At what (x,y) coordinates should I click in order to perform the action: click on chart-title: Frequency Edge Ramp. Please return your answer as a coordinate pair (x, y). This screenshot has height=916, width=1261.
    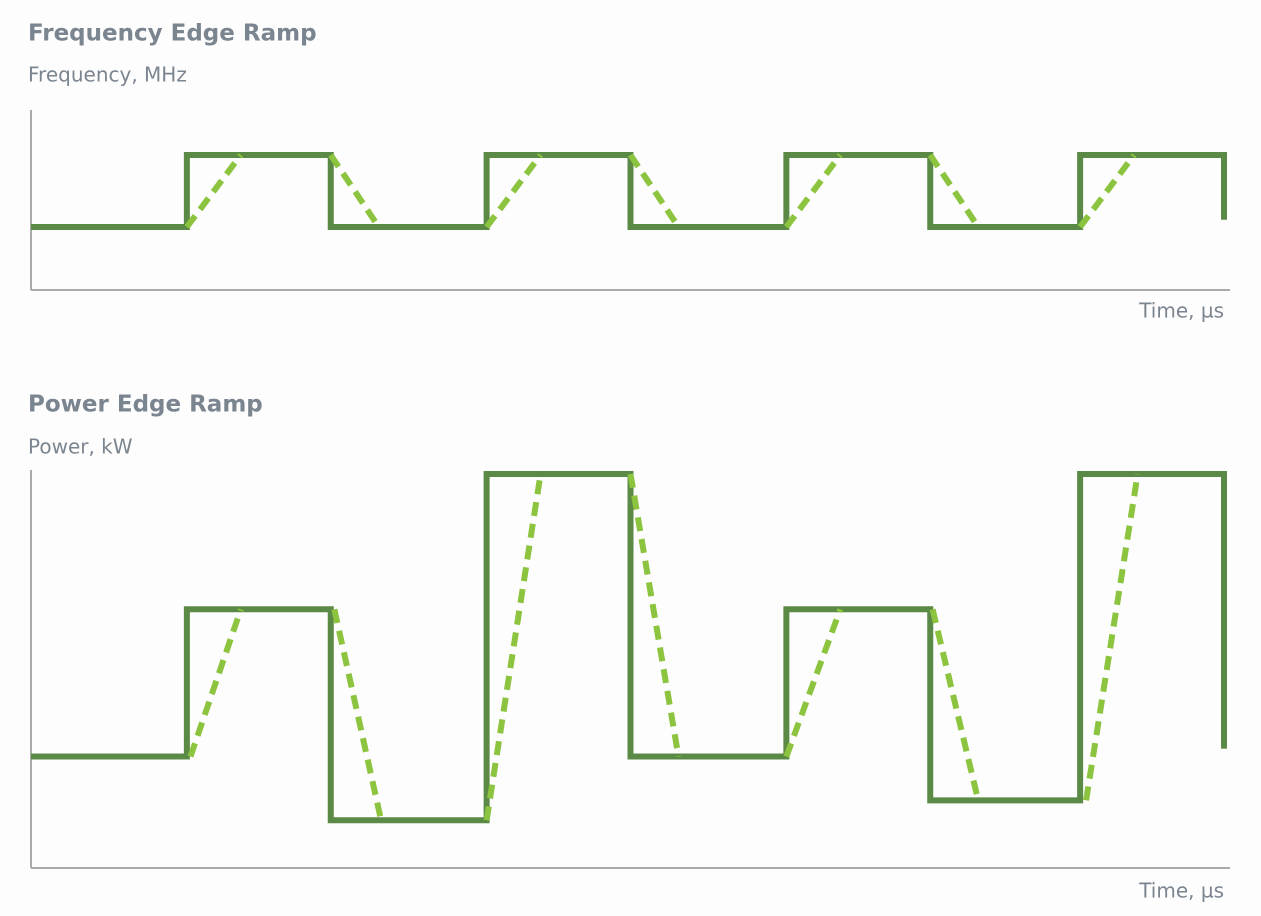
    Looking at the image, I should click on (172, 34).